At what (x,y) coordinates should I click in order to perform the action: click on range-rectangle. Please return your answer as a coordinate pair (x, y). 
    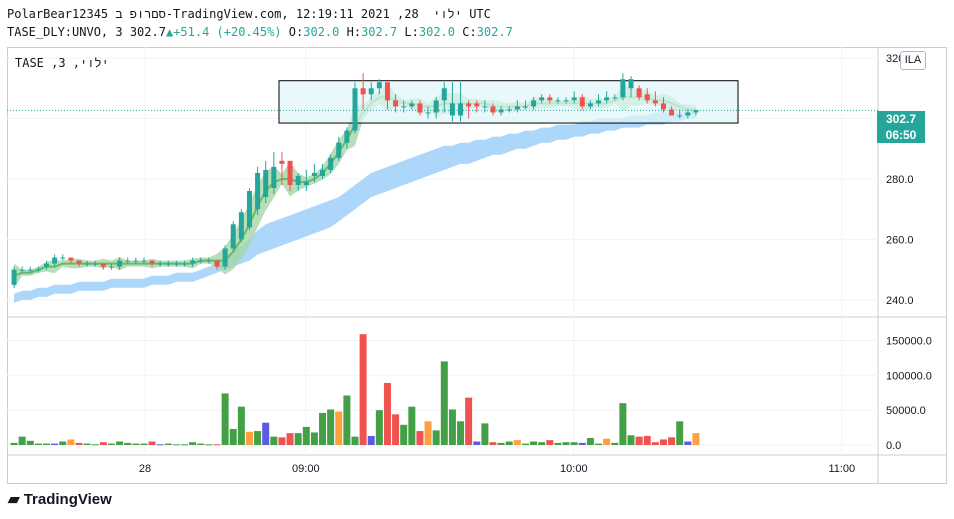
    Looking at the image, I should click on (508, 102).